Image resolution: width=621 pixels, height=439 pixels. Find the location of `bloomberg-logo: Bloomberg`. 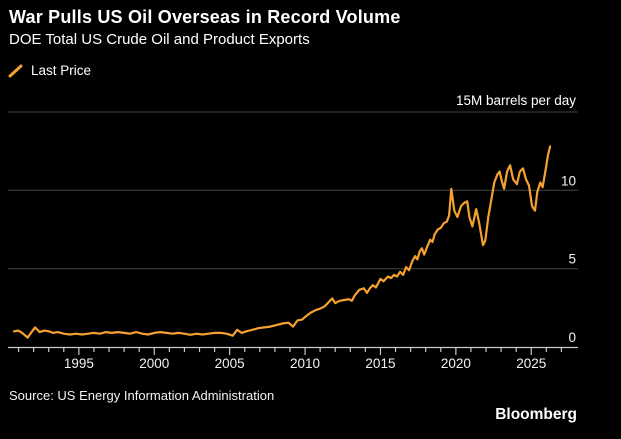

bloomberg-logo: Bloomberg is located at coordinates (536, 414).